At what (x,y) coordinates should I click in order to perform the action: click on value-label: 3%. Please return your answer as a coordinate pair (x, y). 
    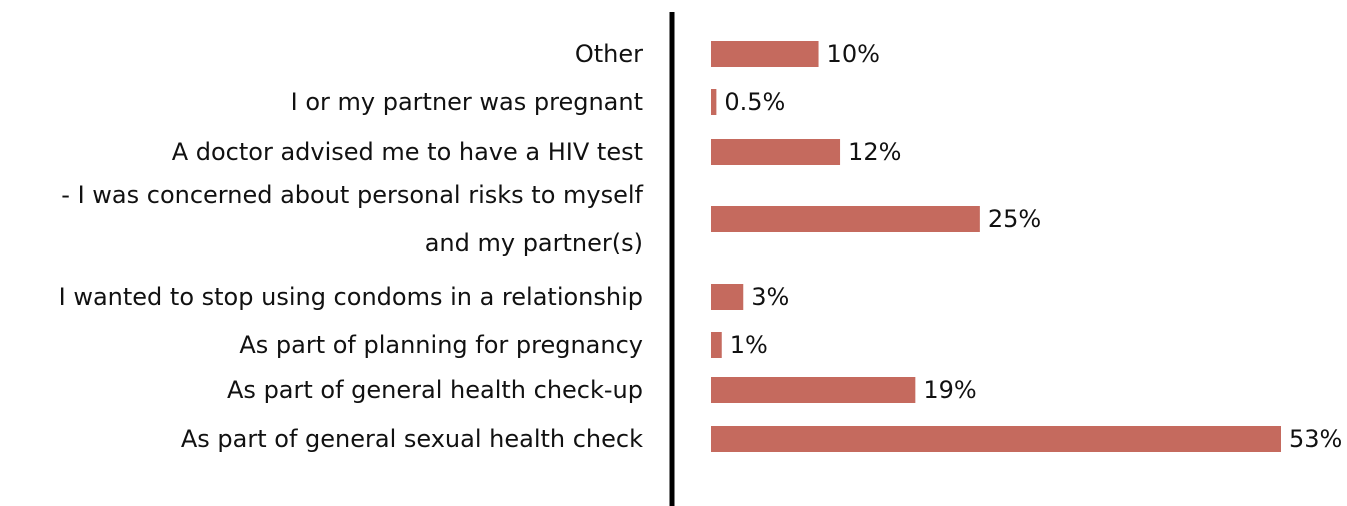
    Looking at the image, I should click on (770, 297).